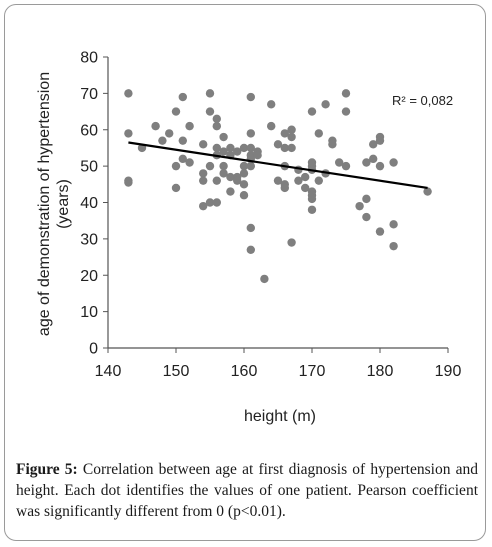  What do you see at coordinates (448, 371) in the screenshot?
I see `x-tick-label: 190` at bounding box center [448, 371].